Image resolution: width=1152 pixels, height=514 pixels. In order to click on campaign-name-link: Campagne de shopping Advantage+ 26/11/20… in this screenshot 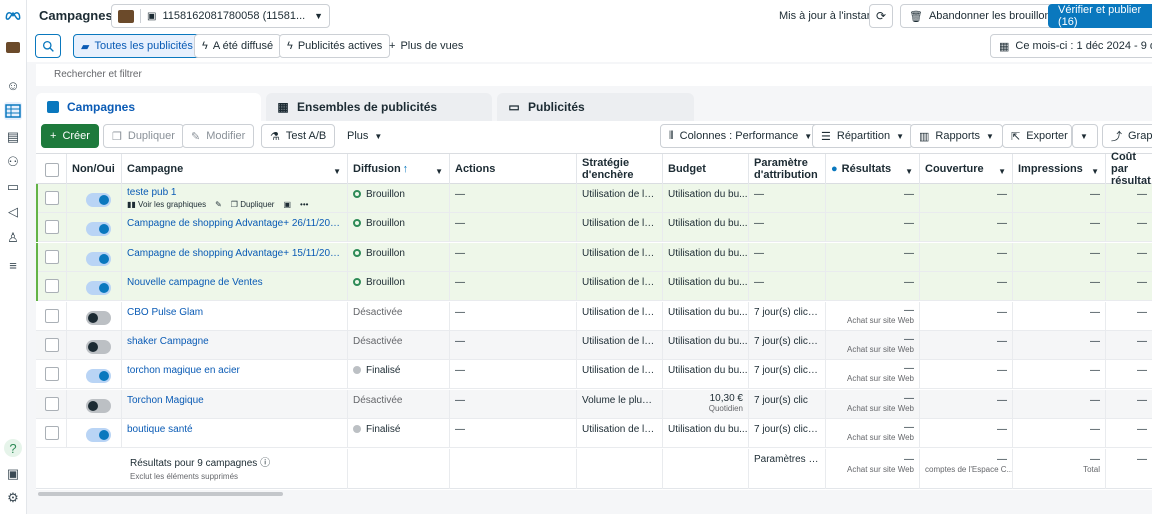, I will do `click(234, 224)`.